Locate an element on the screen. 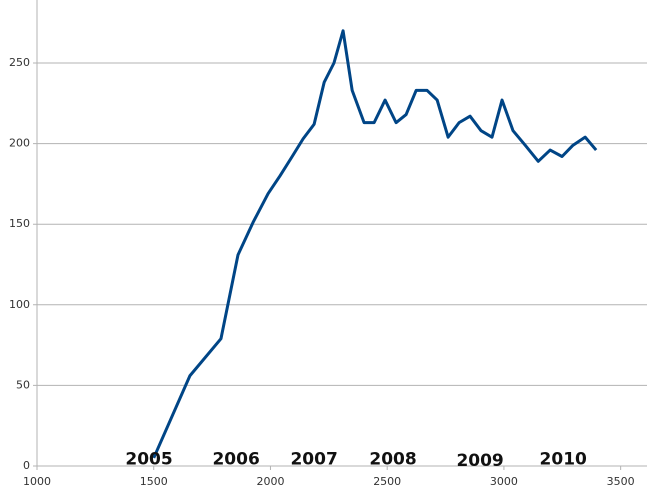 The image size is (647, 499). y-tick-label: 0 is located at coordinates (26, 465).